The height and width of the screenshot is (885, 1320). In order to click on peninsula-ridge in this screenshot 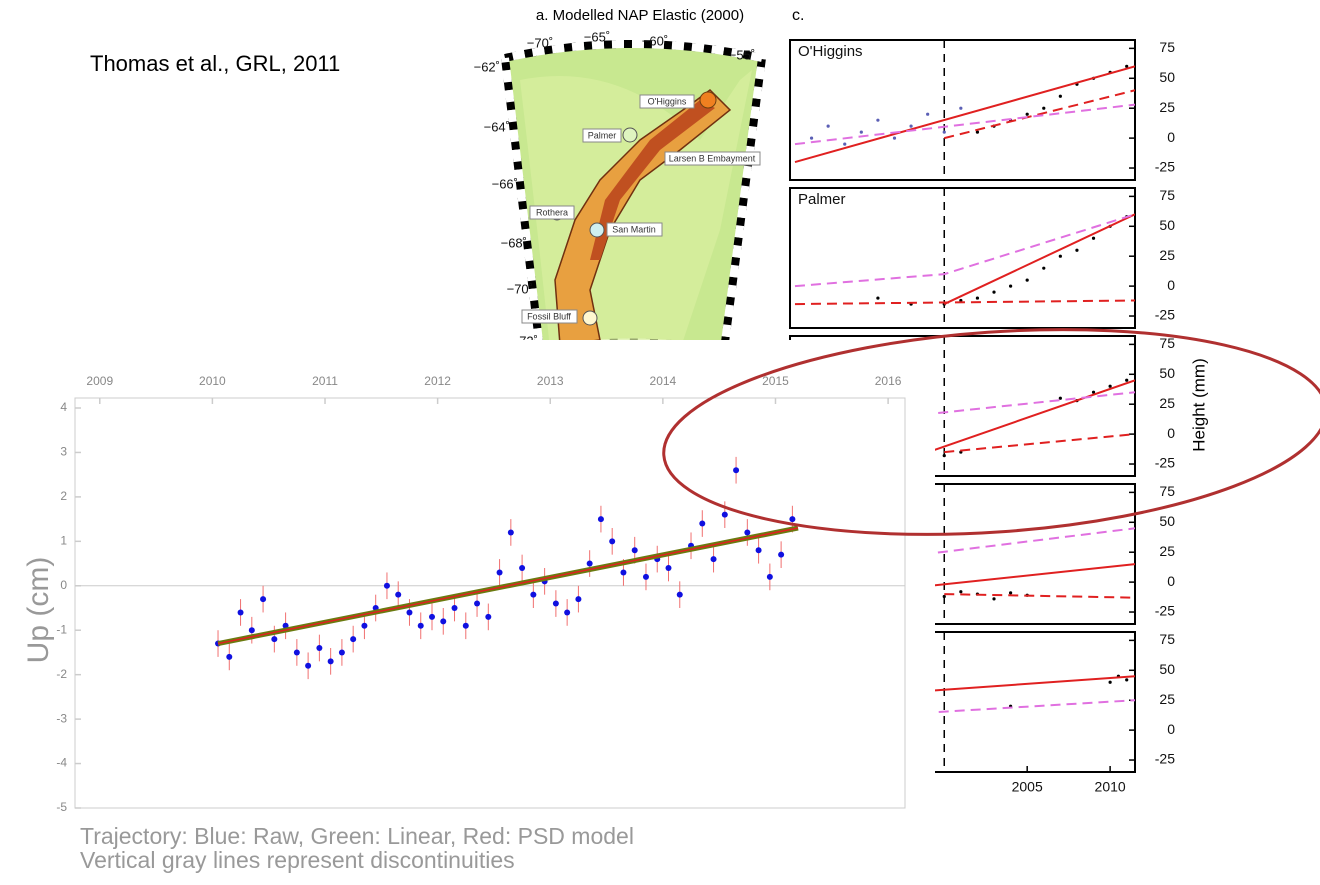, I will do `click(652, 180)`.